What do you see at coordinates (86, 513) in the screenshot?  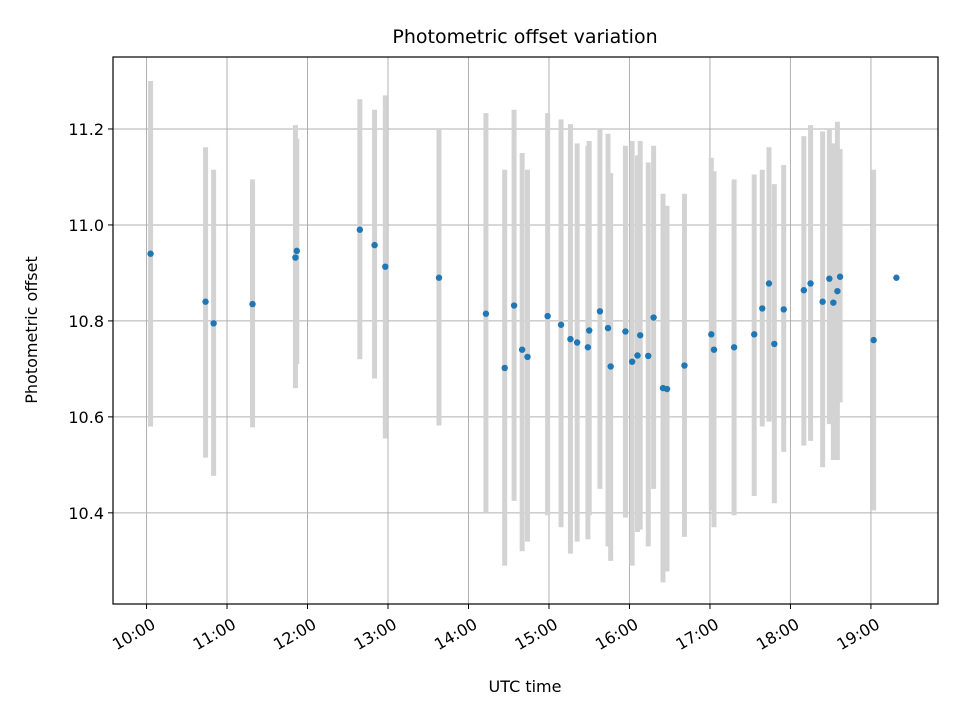 I see `y-tick-label: 10.4` at bounding box center [86, 513].